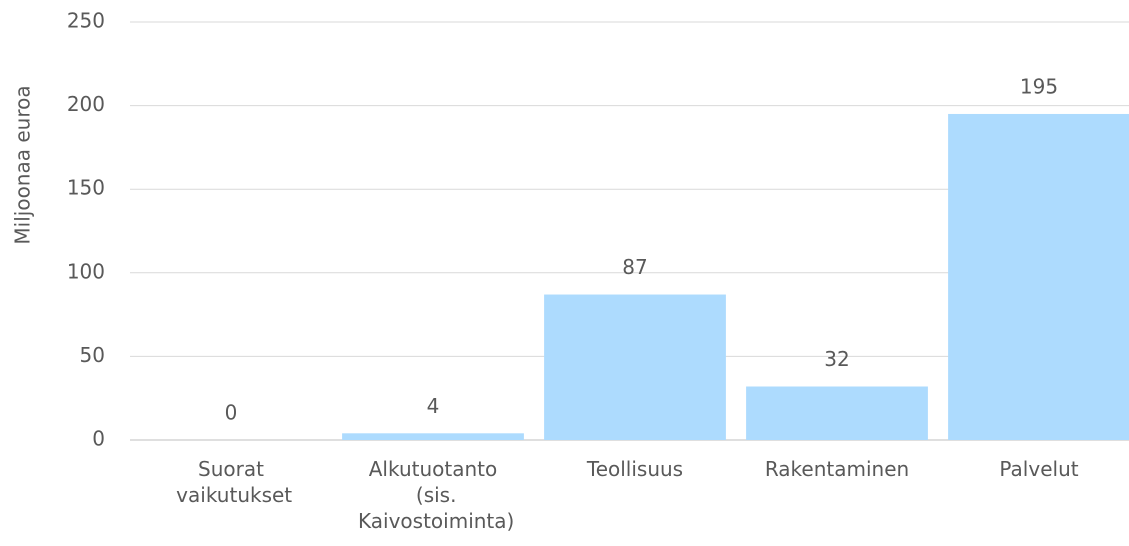  I want to click on value-label: 195, so click(1039, 86).